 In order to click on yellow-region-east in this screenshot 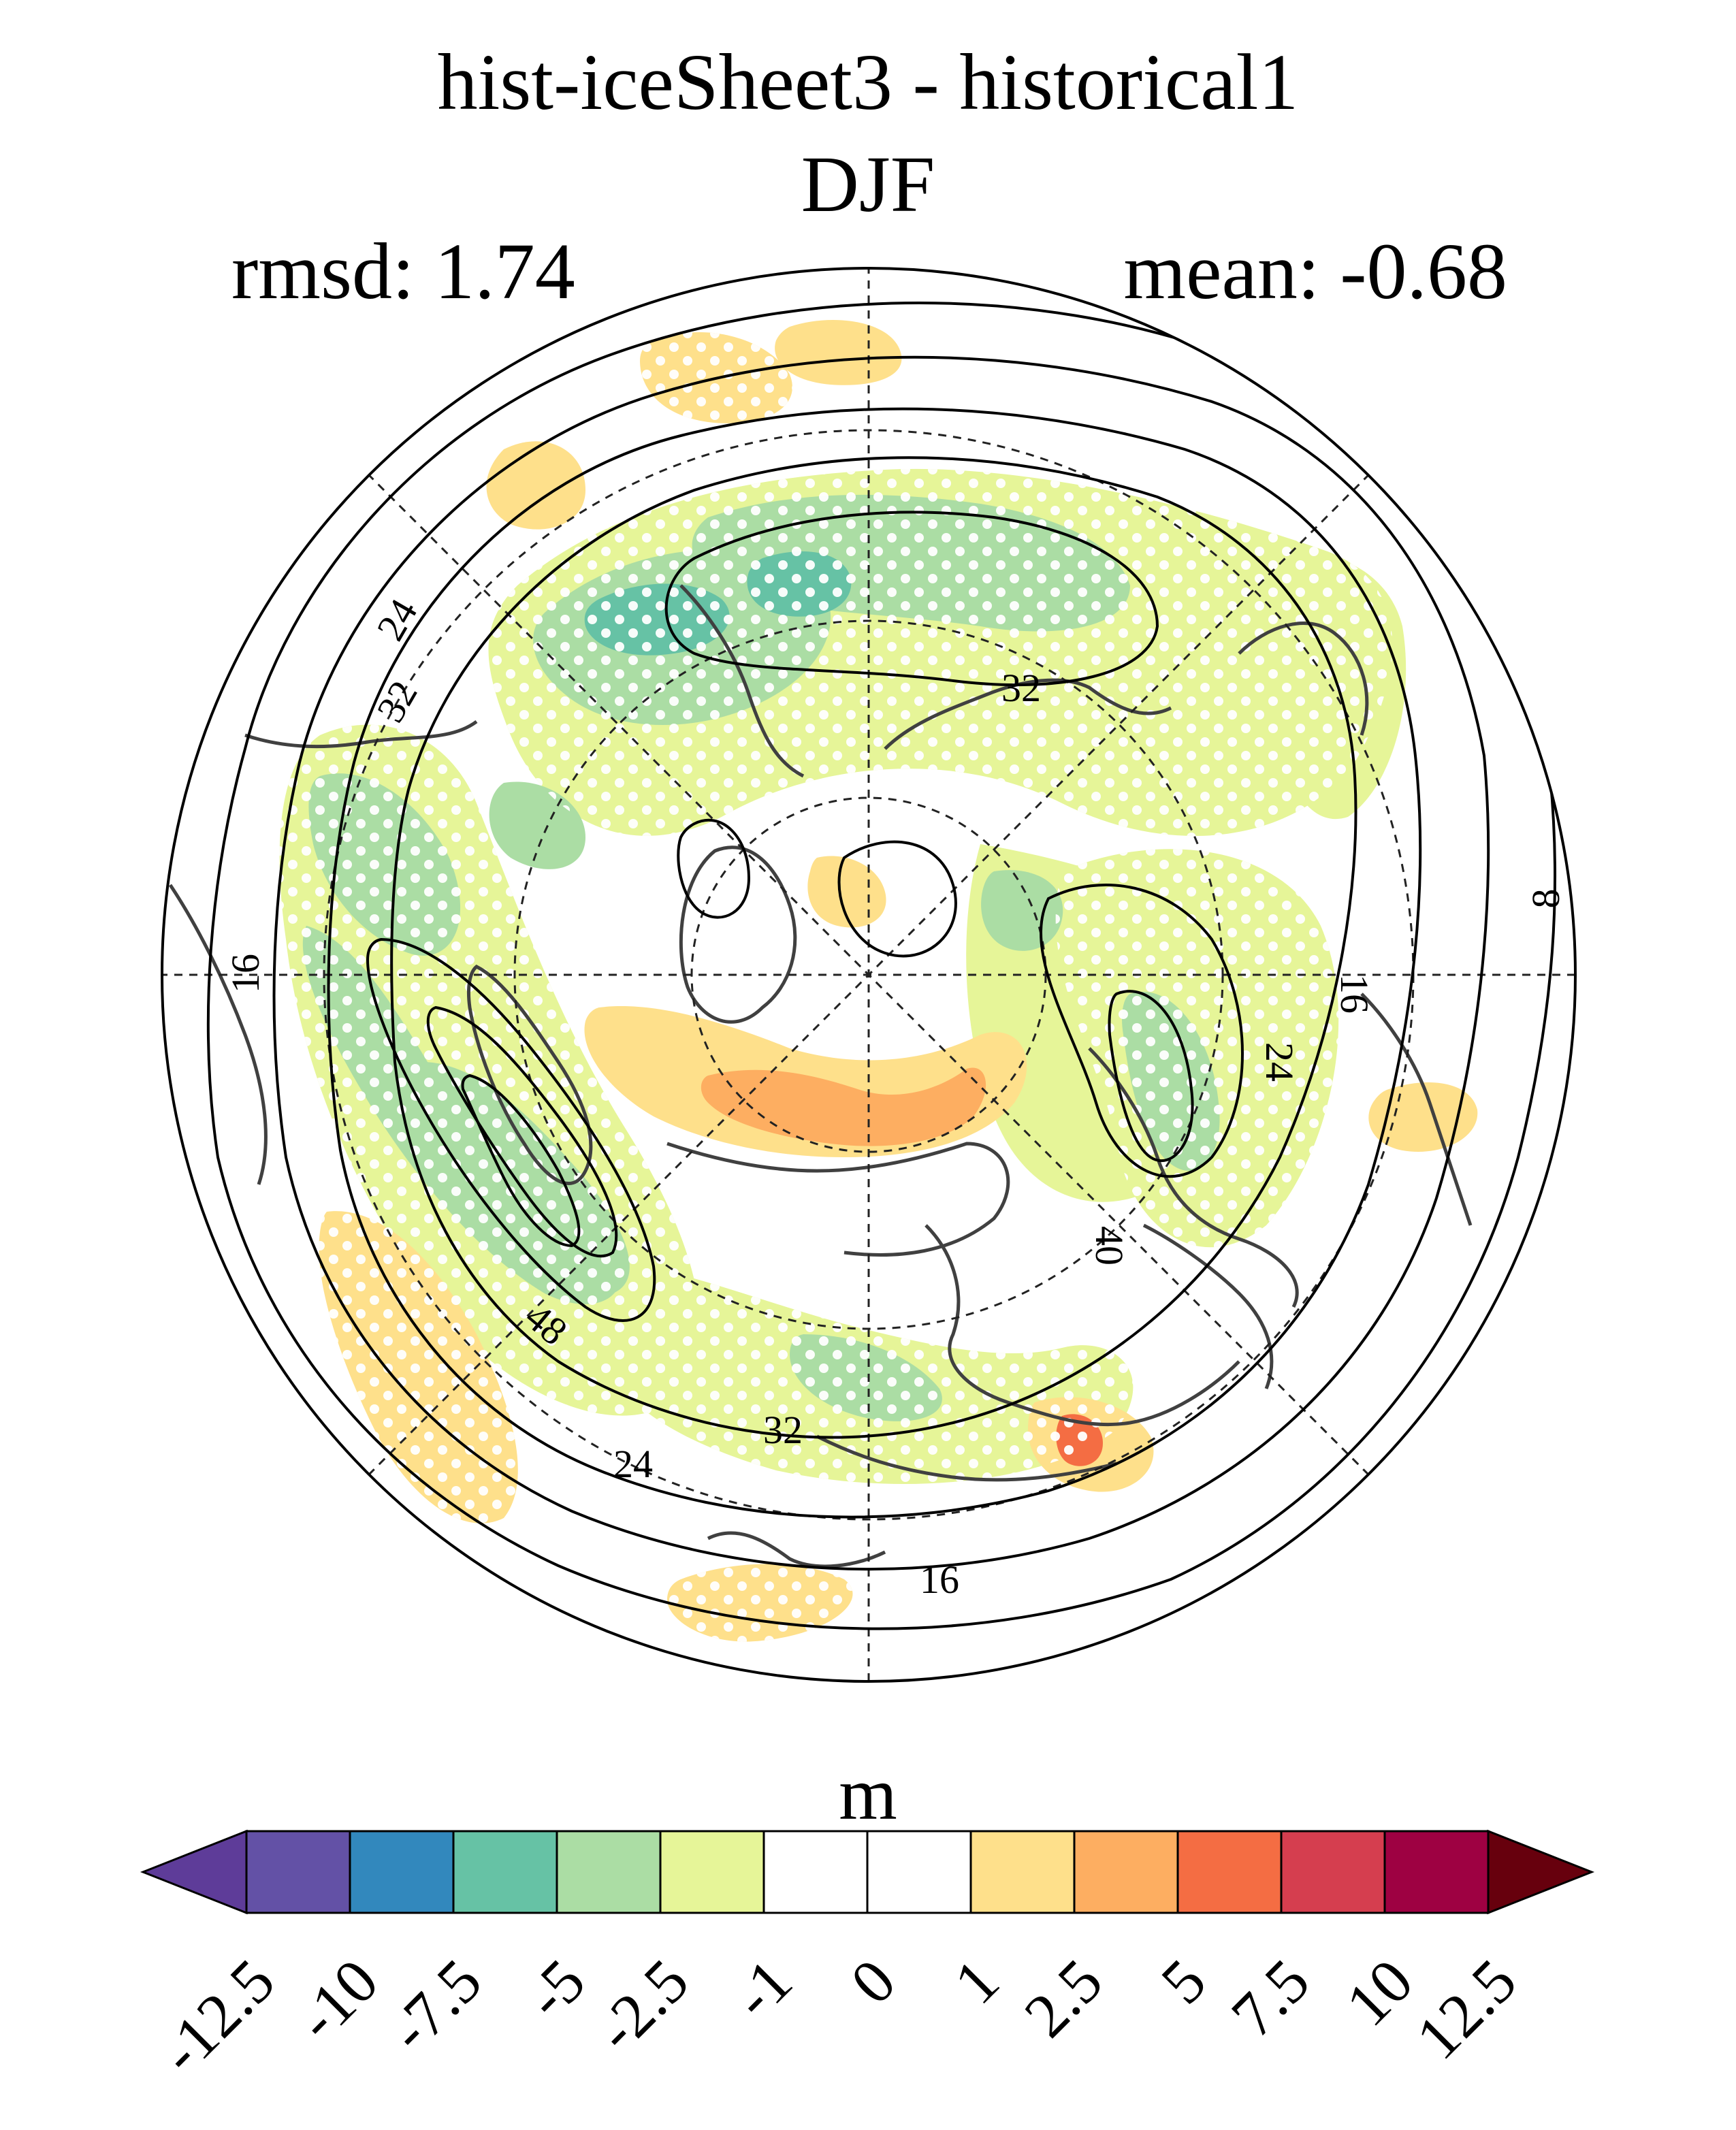, I will do `click(1423, 1117)`.